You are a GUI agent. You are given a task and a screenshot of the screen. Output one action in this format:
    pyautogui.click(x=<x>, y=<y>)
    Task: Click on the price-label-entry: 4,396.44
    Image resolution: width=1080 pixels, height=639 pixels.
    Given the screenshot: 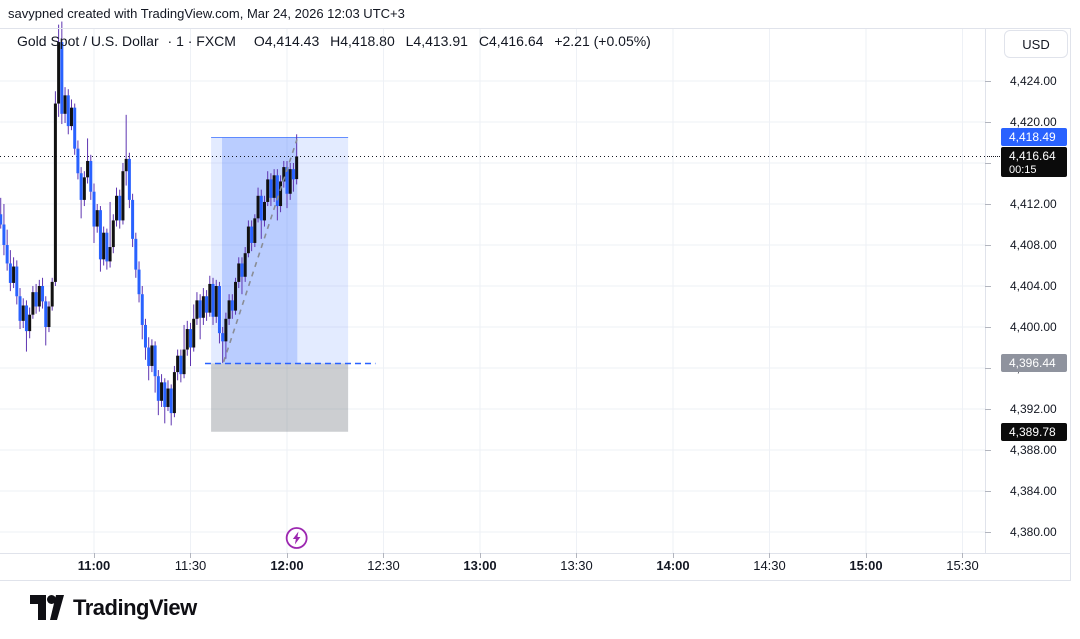 What is the action you would take?
    pyautogui.click(x=1034, y=363)
    